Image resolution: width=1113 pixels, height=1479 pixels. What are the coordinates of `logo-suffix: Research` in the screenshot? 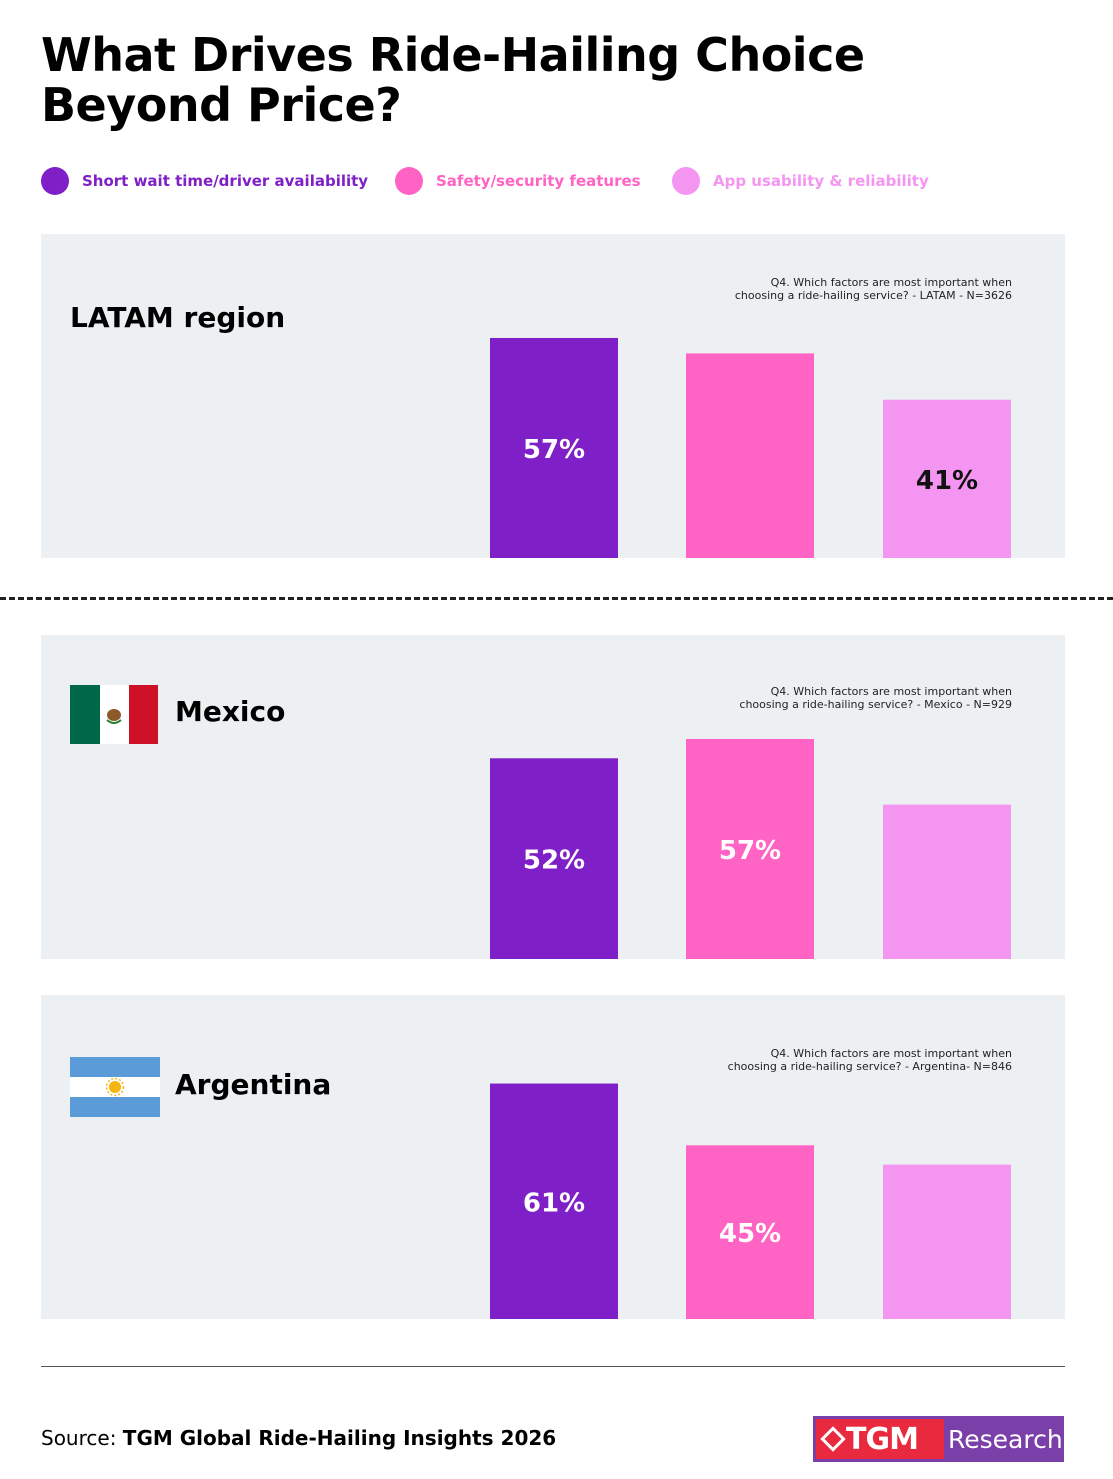 It's located at (1005, 1439).